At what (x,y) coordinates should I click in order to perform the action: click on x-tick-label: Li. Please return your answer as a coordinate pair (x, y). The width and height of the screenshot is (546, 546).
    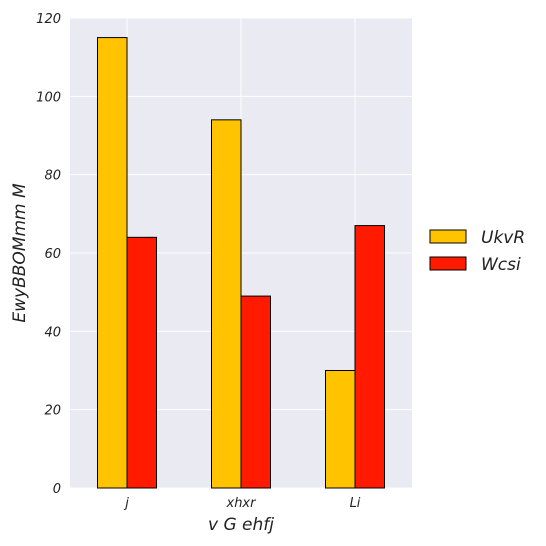
    Looking at the image, I should click on (355, 503).